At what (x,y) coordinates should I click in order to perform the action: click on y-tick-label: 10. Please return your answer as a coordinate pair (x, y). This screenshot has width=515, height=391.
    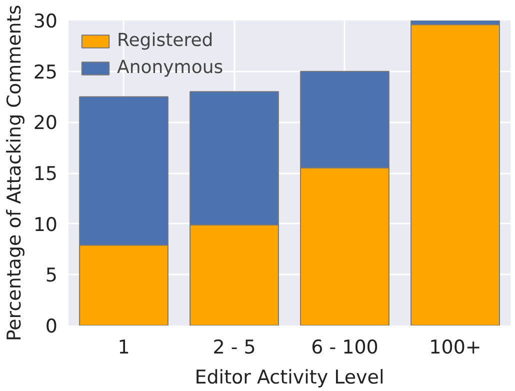
    Looking at the image, I should click on (45, 225).